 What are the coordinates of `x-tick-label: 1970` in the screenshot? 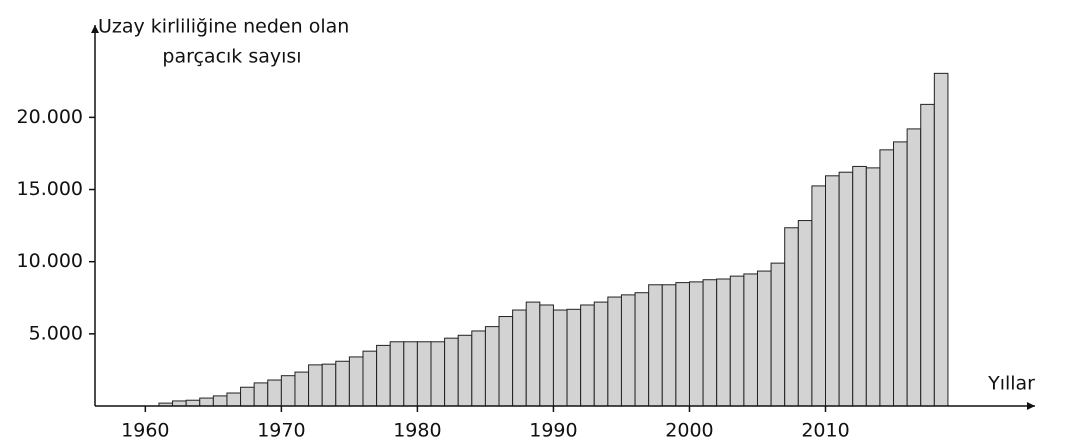 It's located at (281, 431).